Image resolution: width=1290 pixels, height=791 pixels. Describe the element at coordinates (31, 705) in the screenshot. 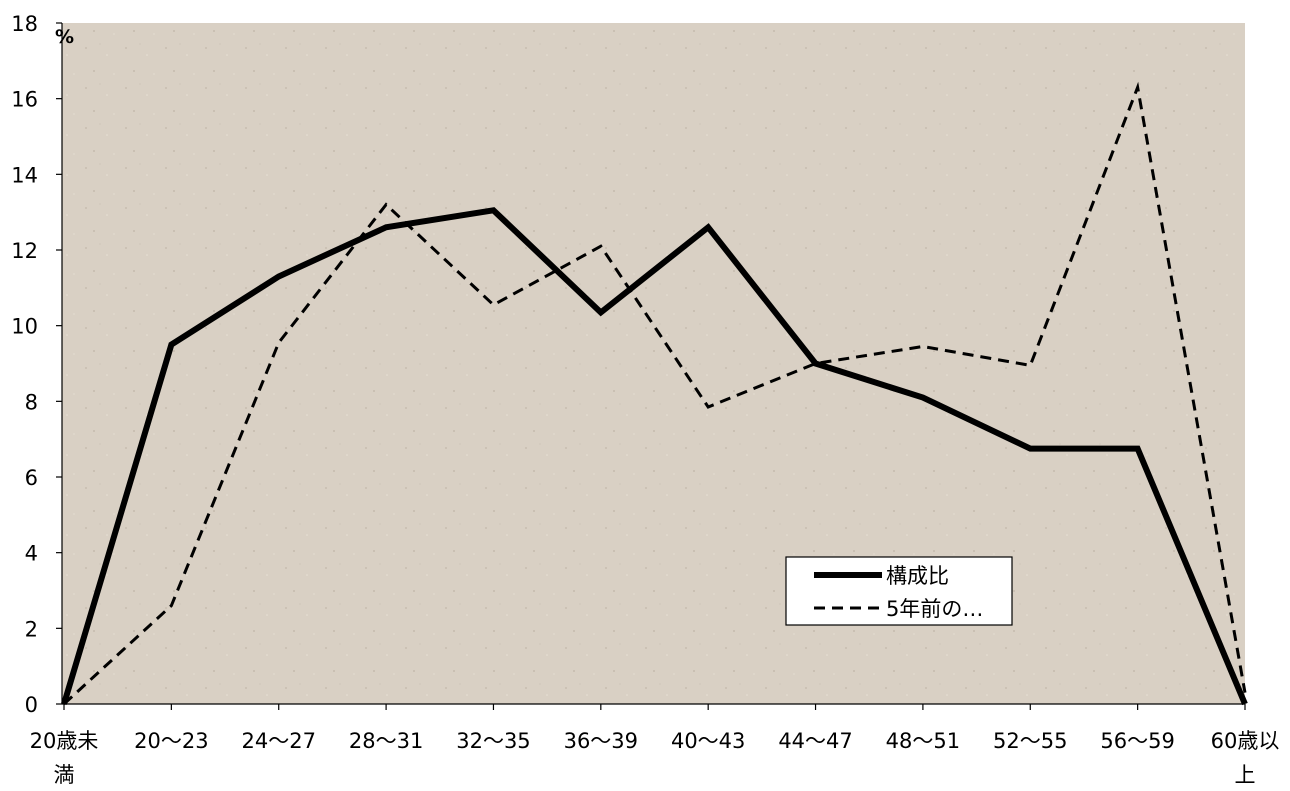

I see `y-tick-label: 0` at that location.